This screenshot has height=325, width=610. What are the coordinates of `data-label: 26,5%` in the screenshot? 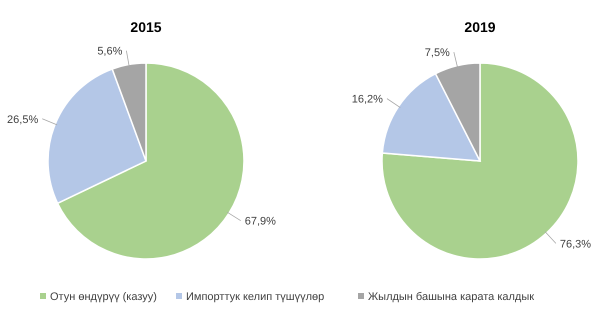 It's located at (22, 120).